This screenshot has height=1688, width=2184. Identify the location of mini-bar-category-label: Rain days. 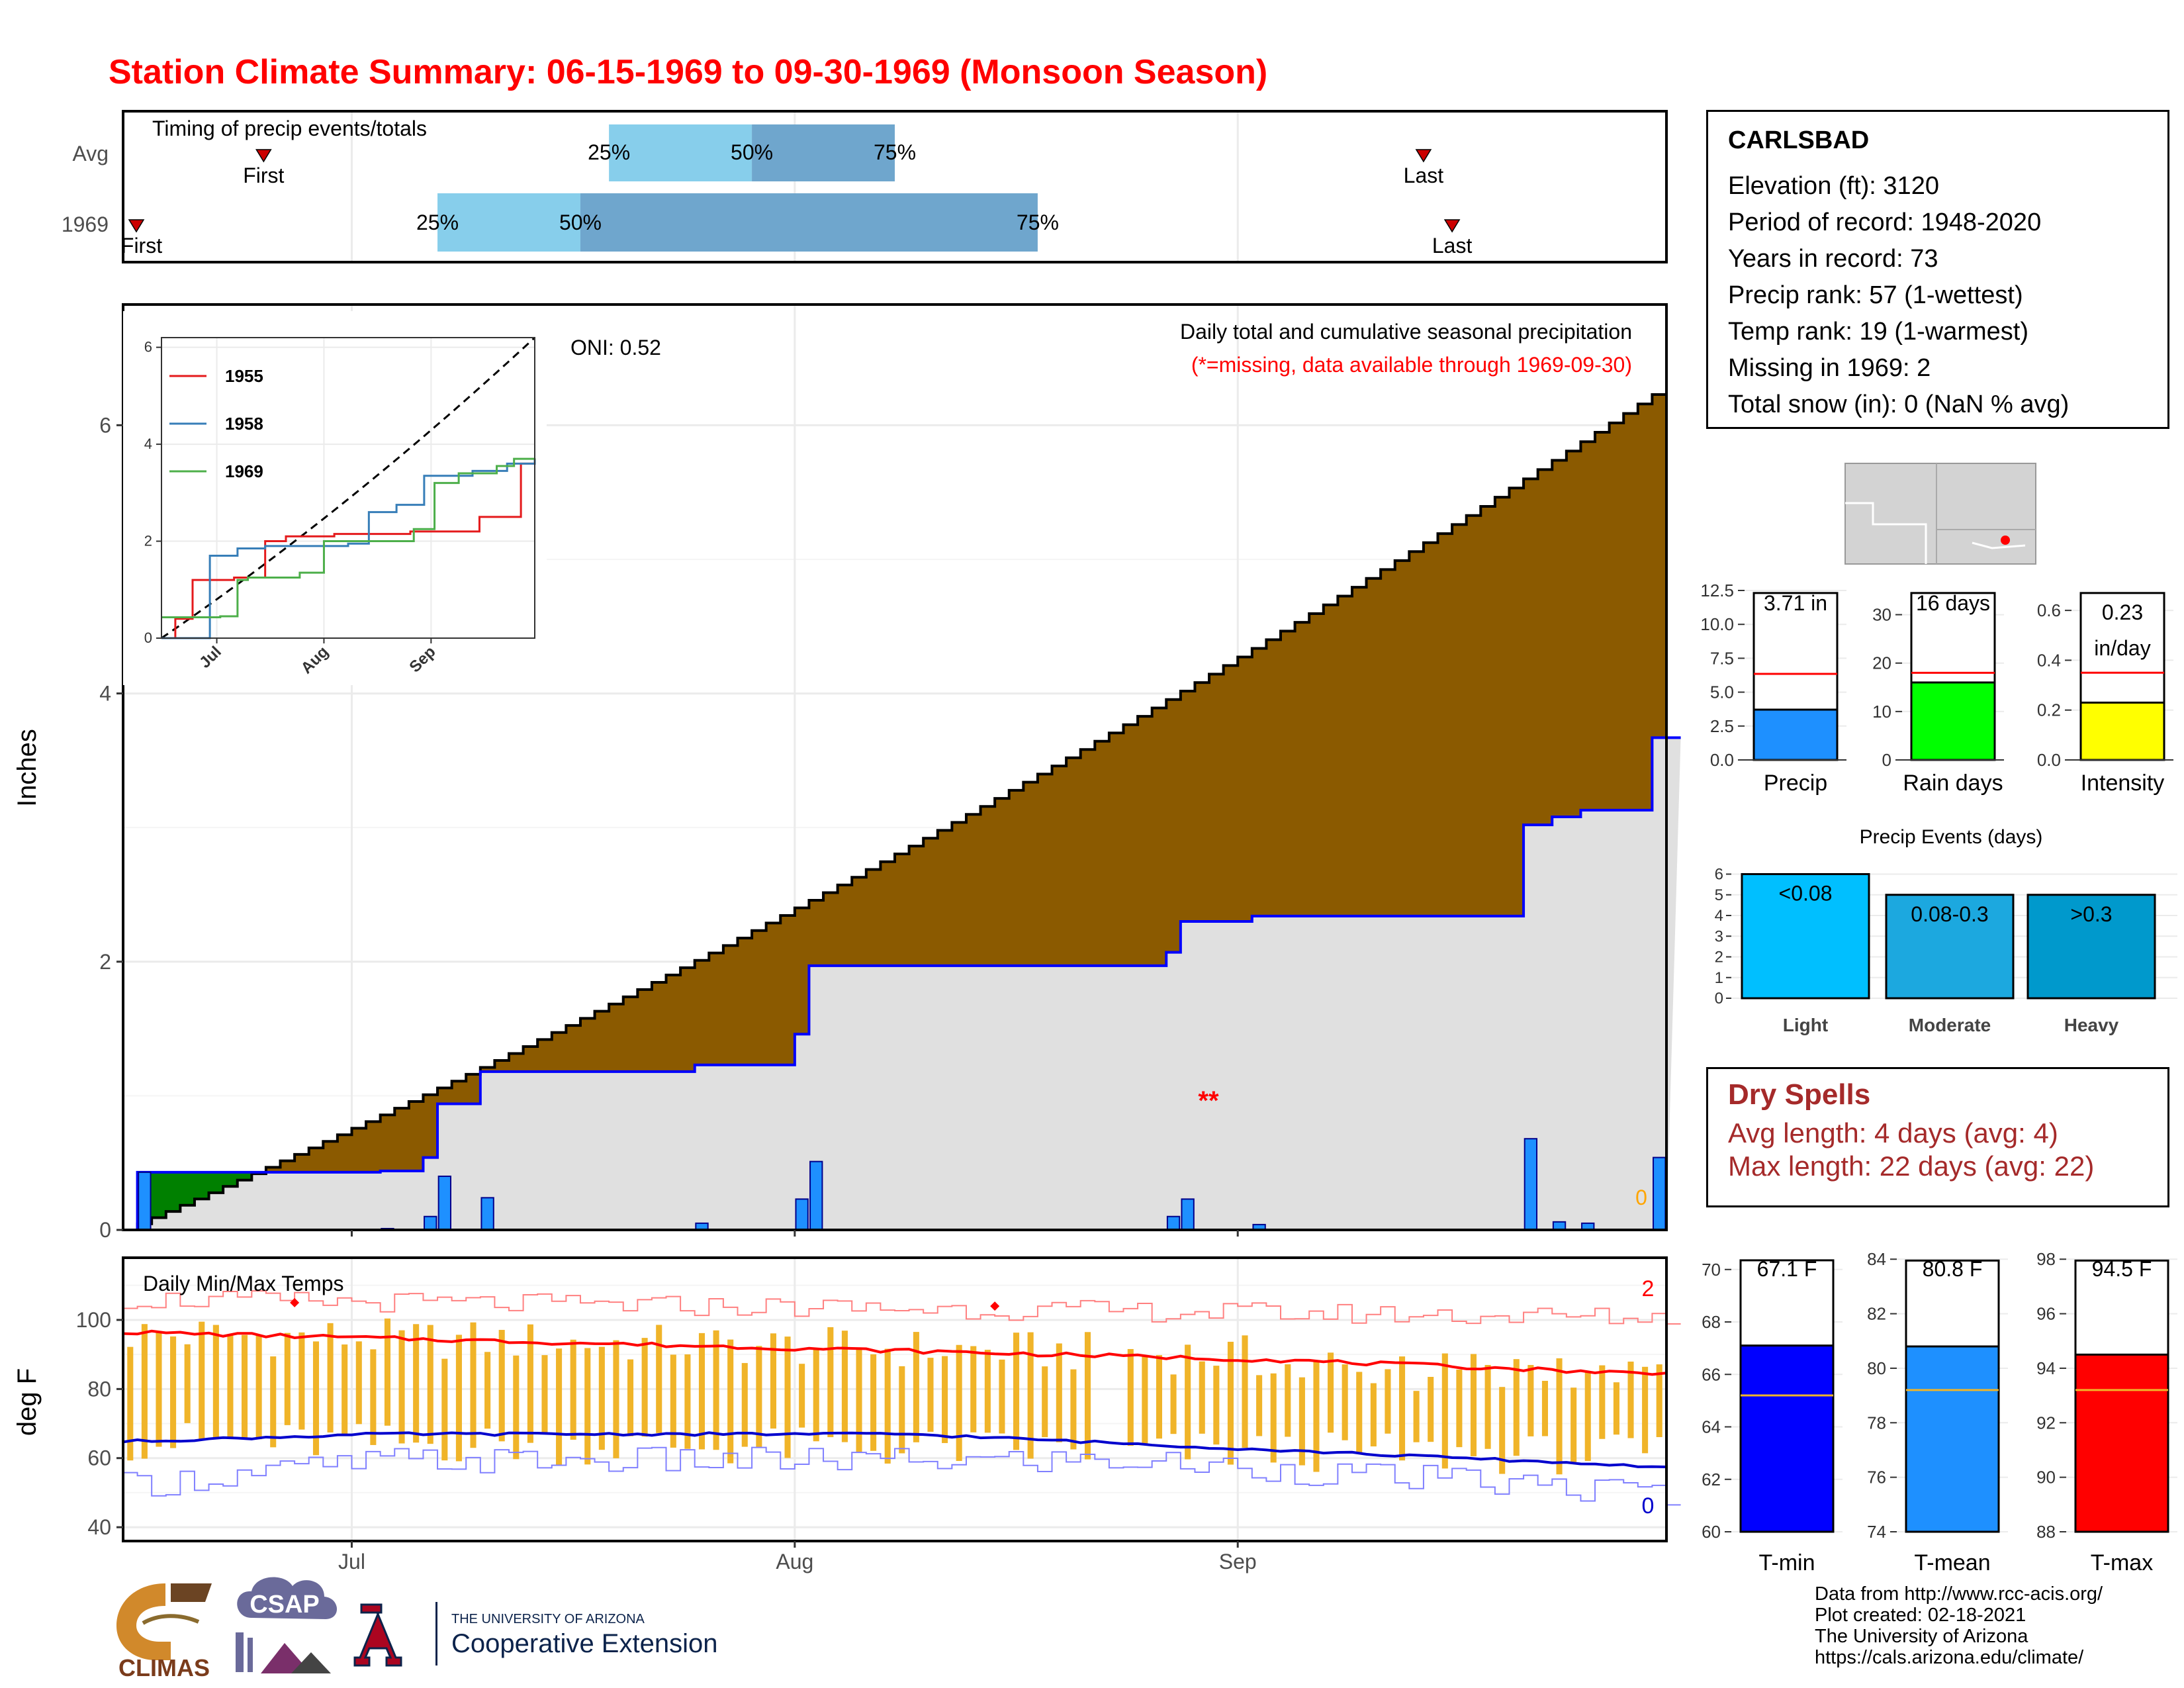
(1953, 783).